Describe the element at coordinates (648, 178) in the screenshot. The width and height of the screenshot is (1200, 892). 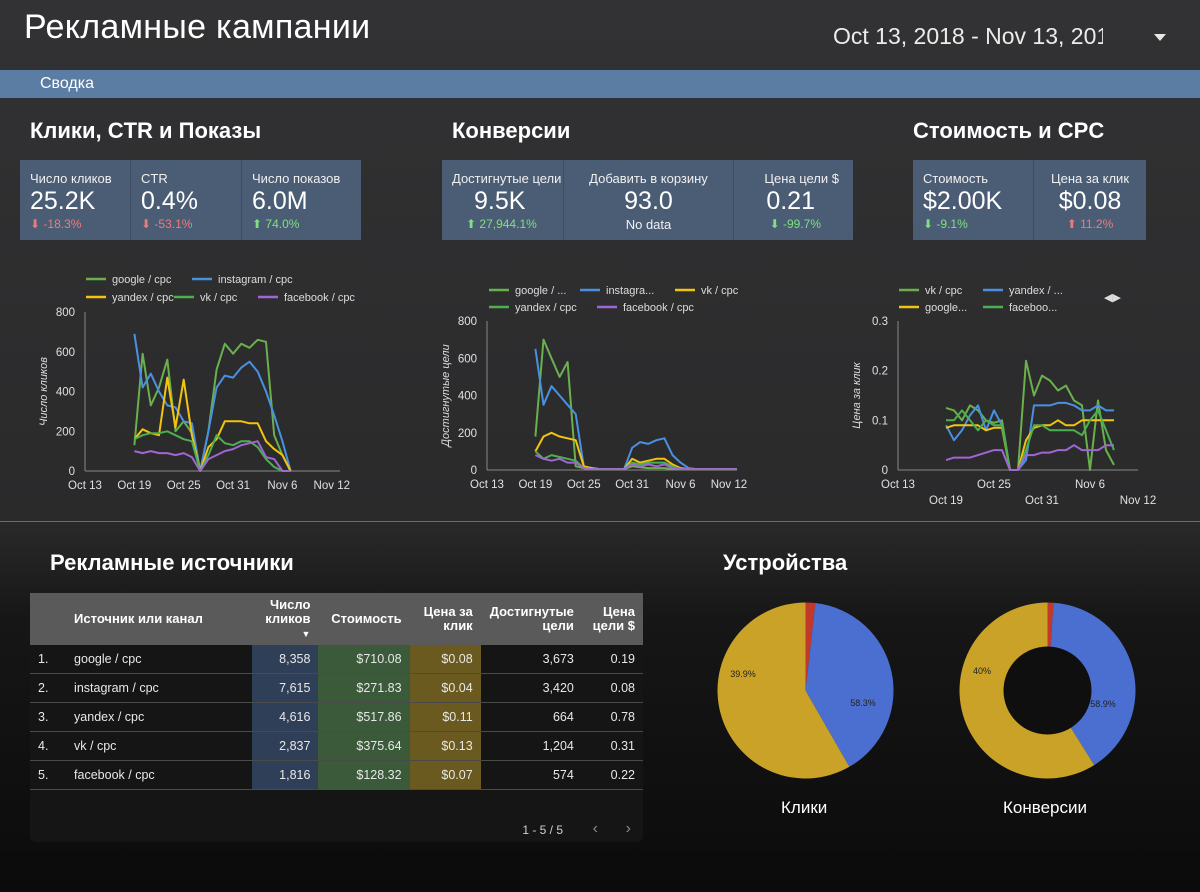
I see `kpi-label: Добавить в корзину` at that location.